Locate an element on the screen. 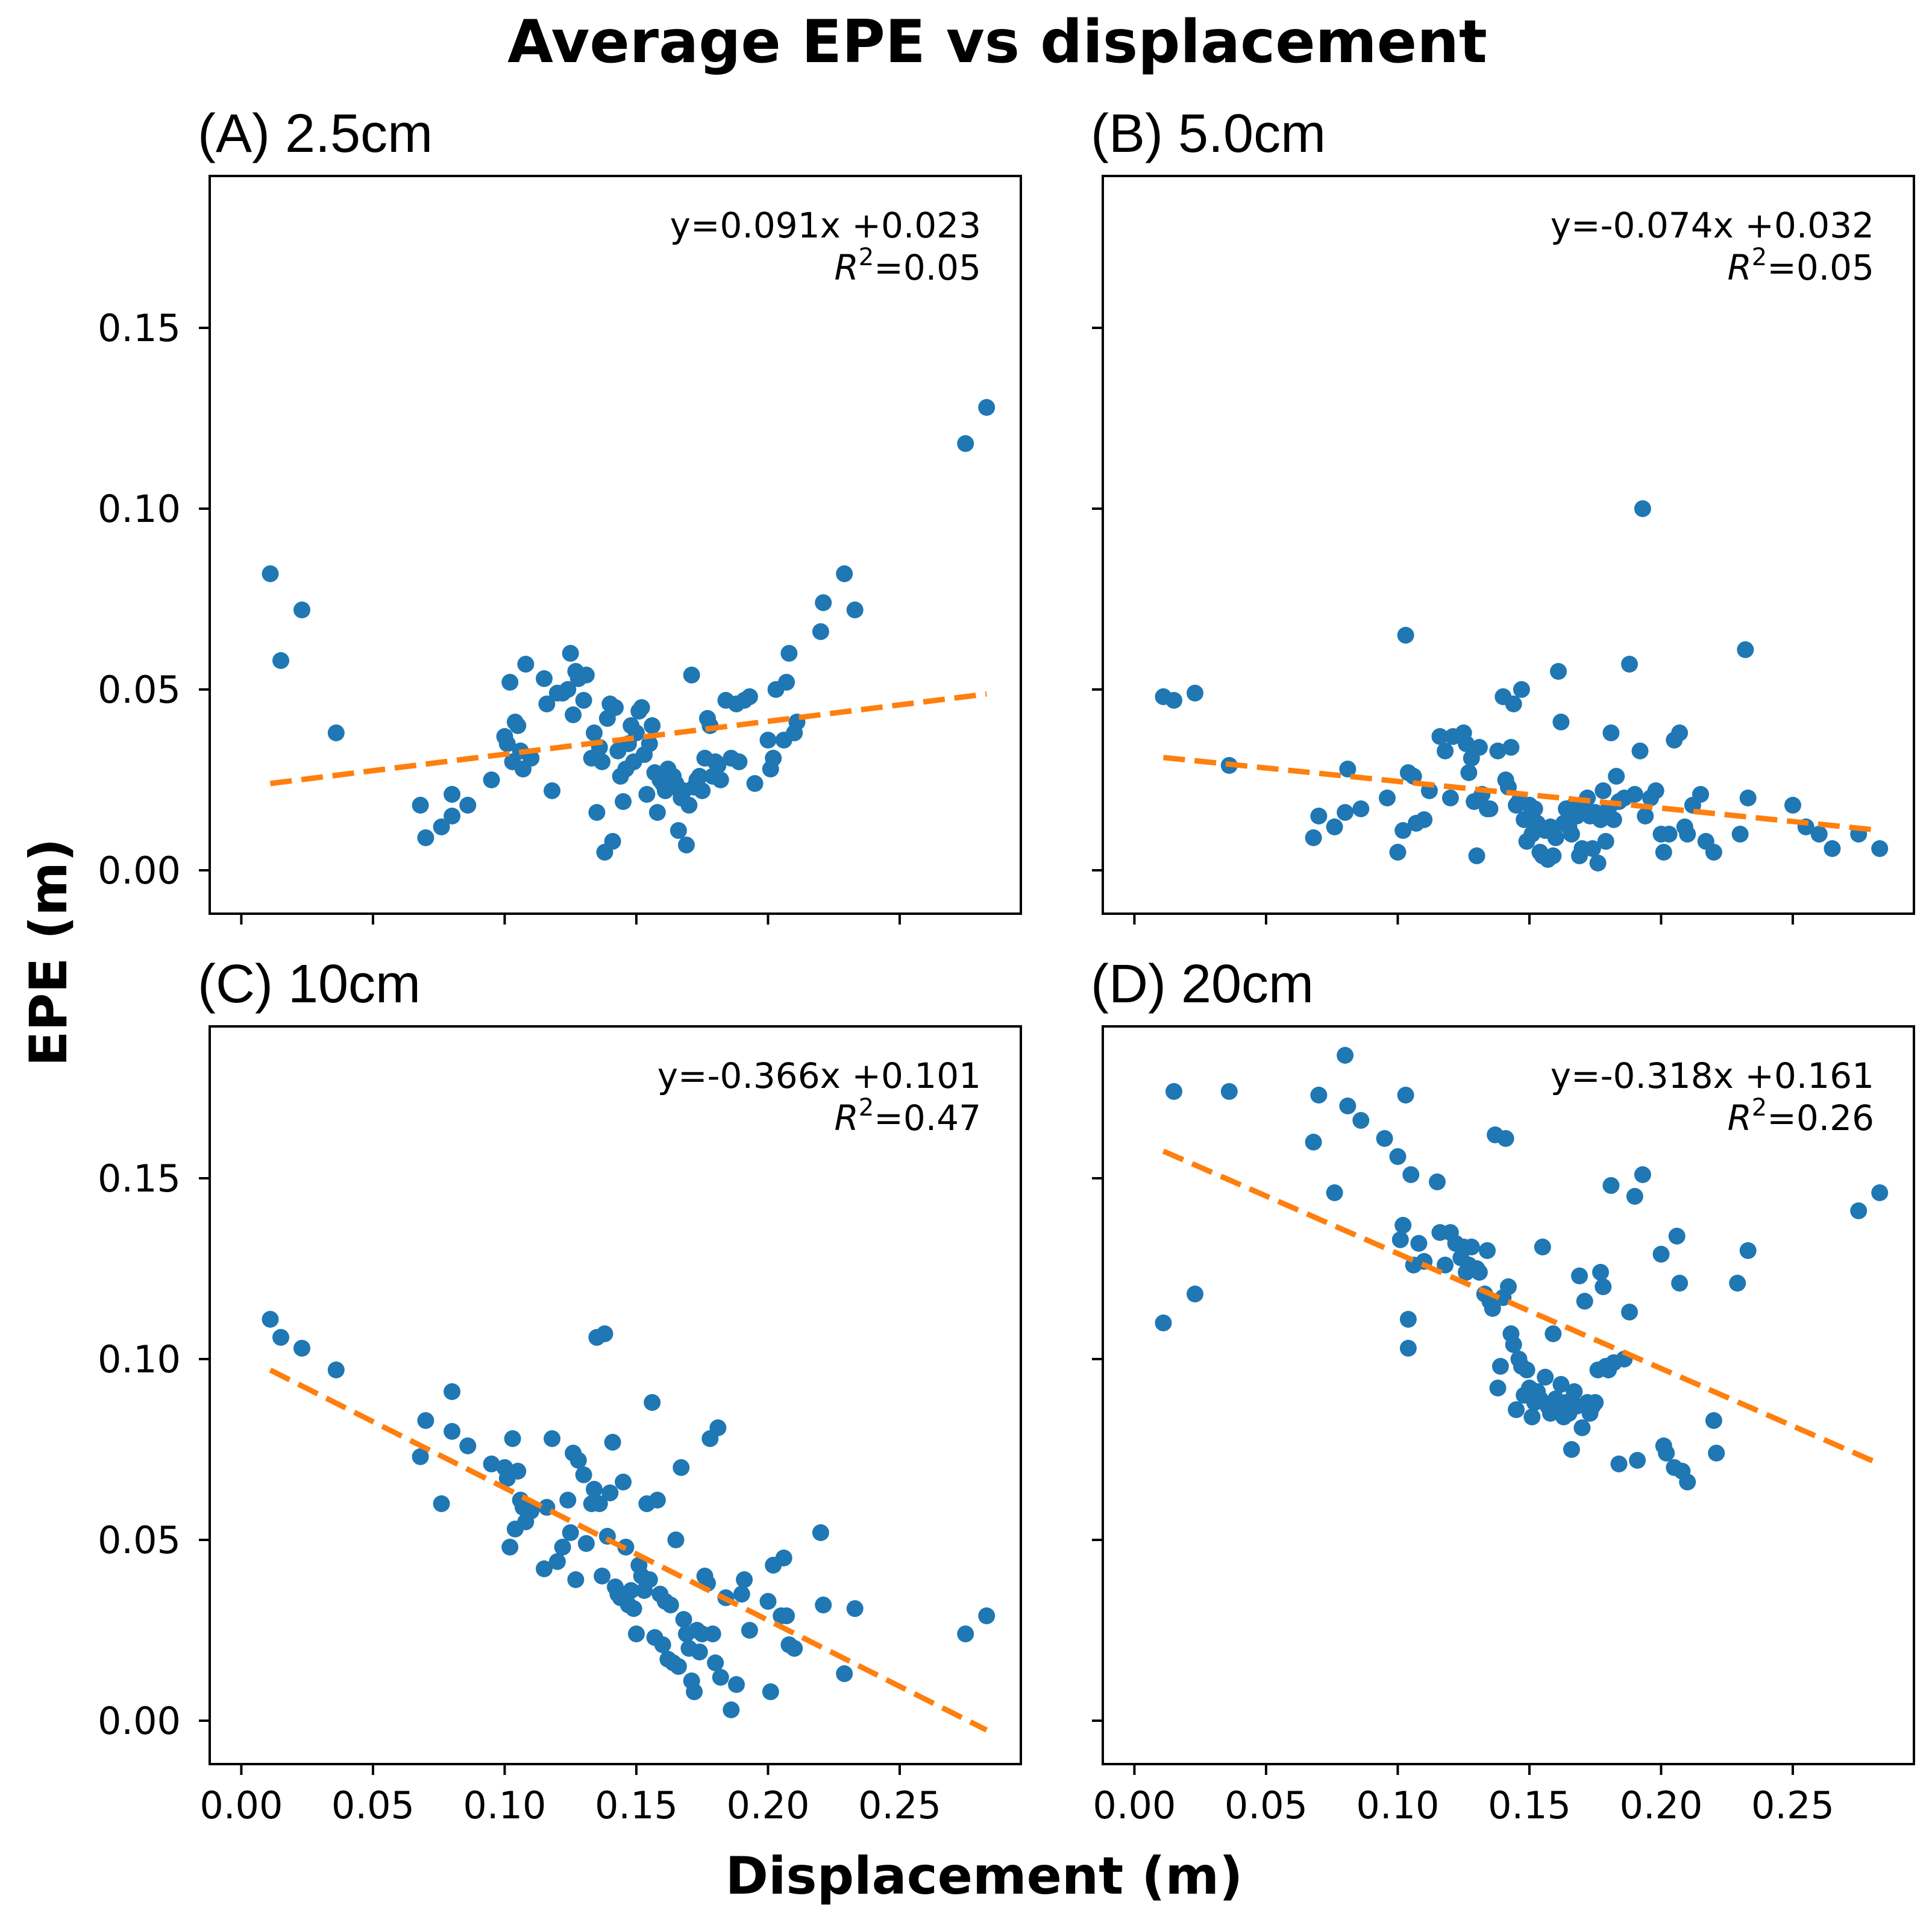  x-tick-label: 0.10 is located at coordinates (504, 1805).